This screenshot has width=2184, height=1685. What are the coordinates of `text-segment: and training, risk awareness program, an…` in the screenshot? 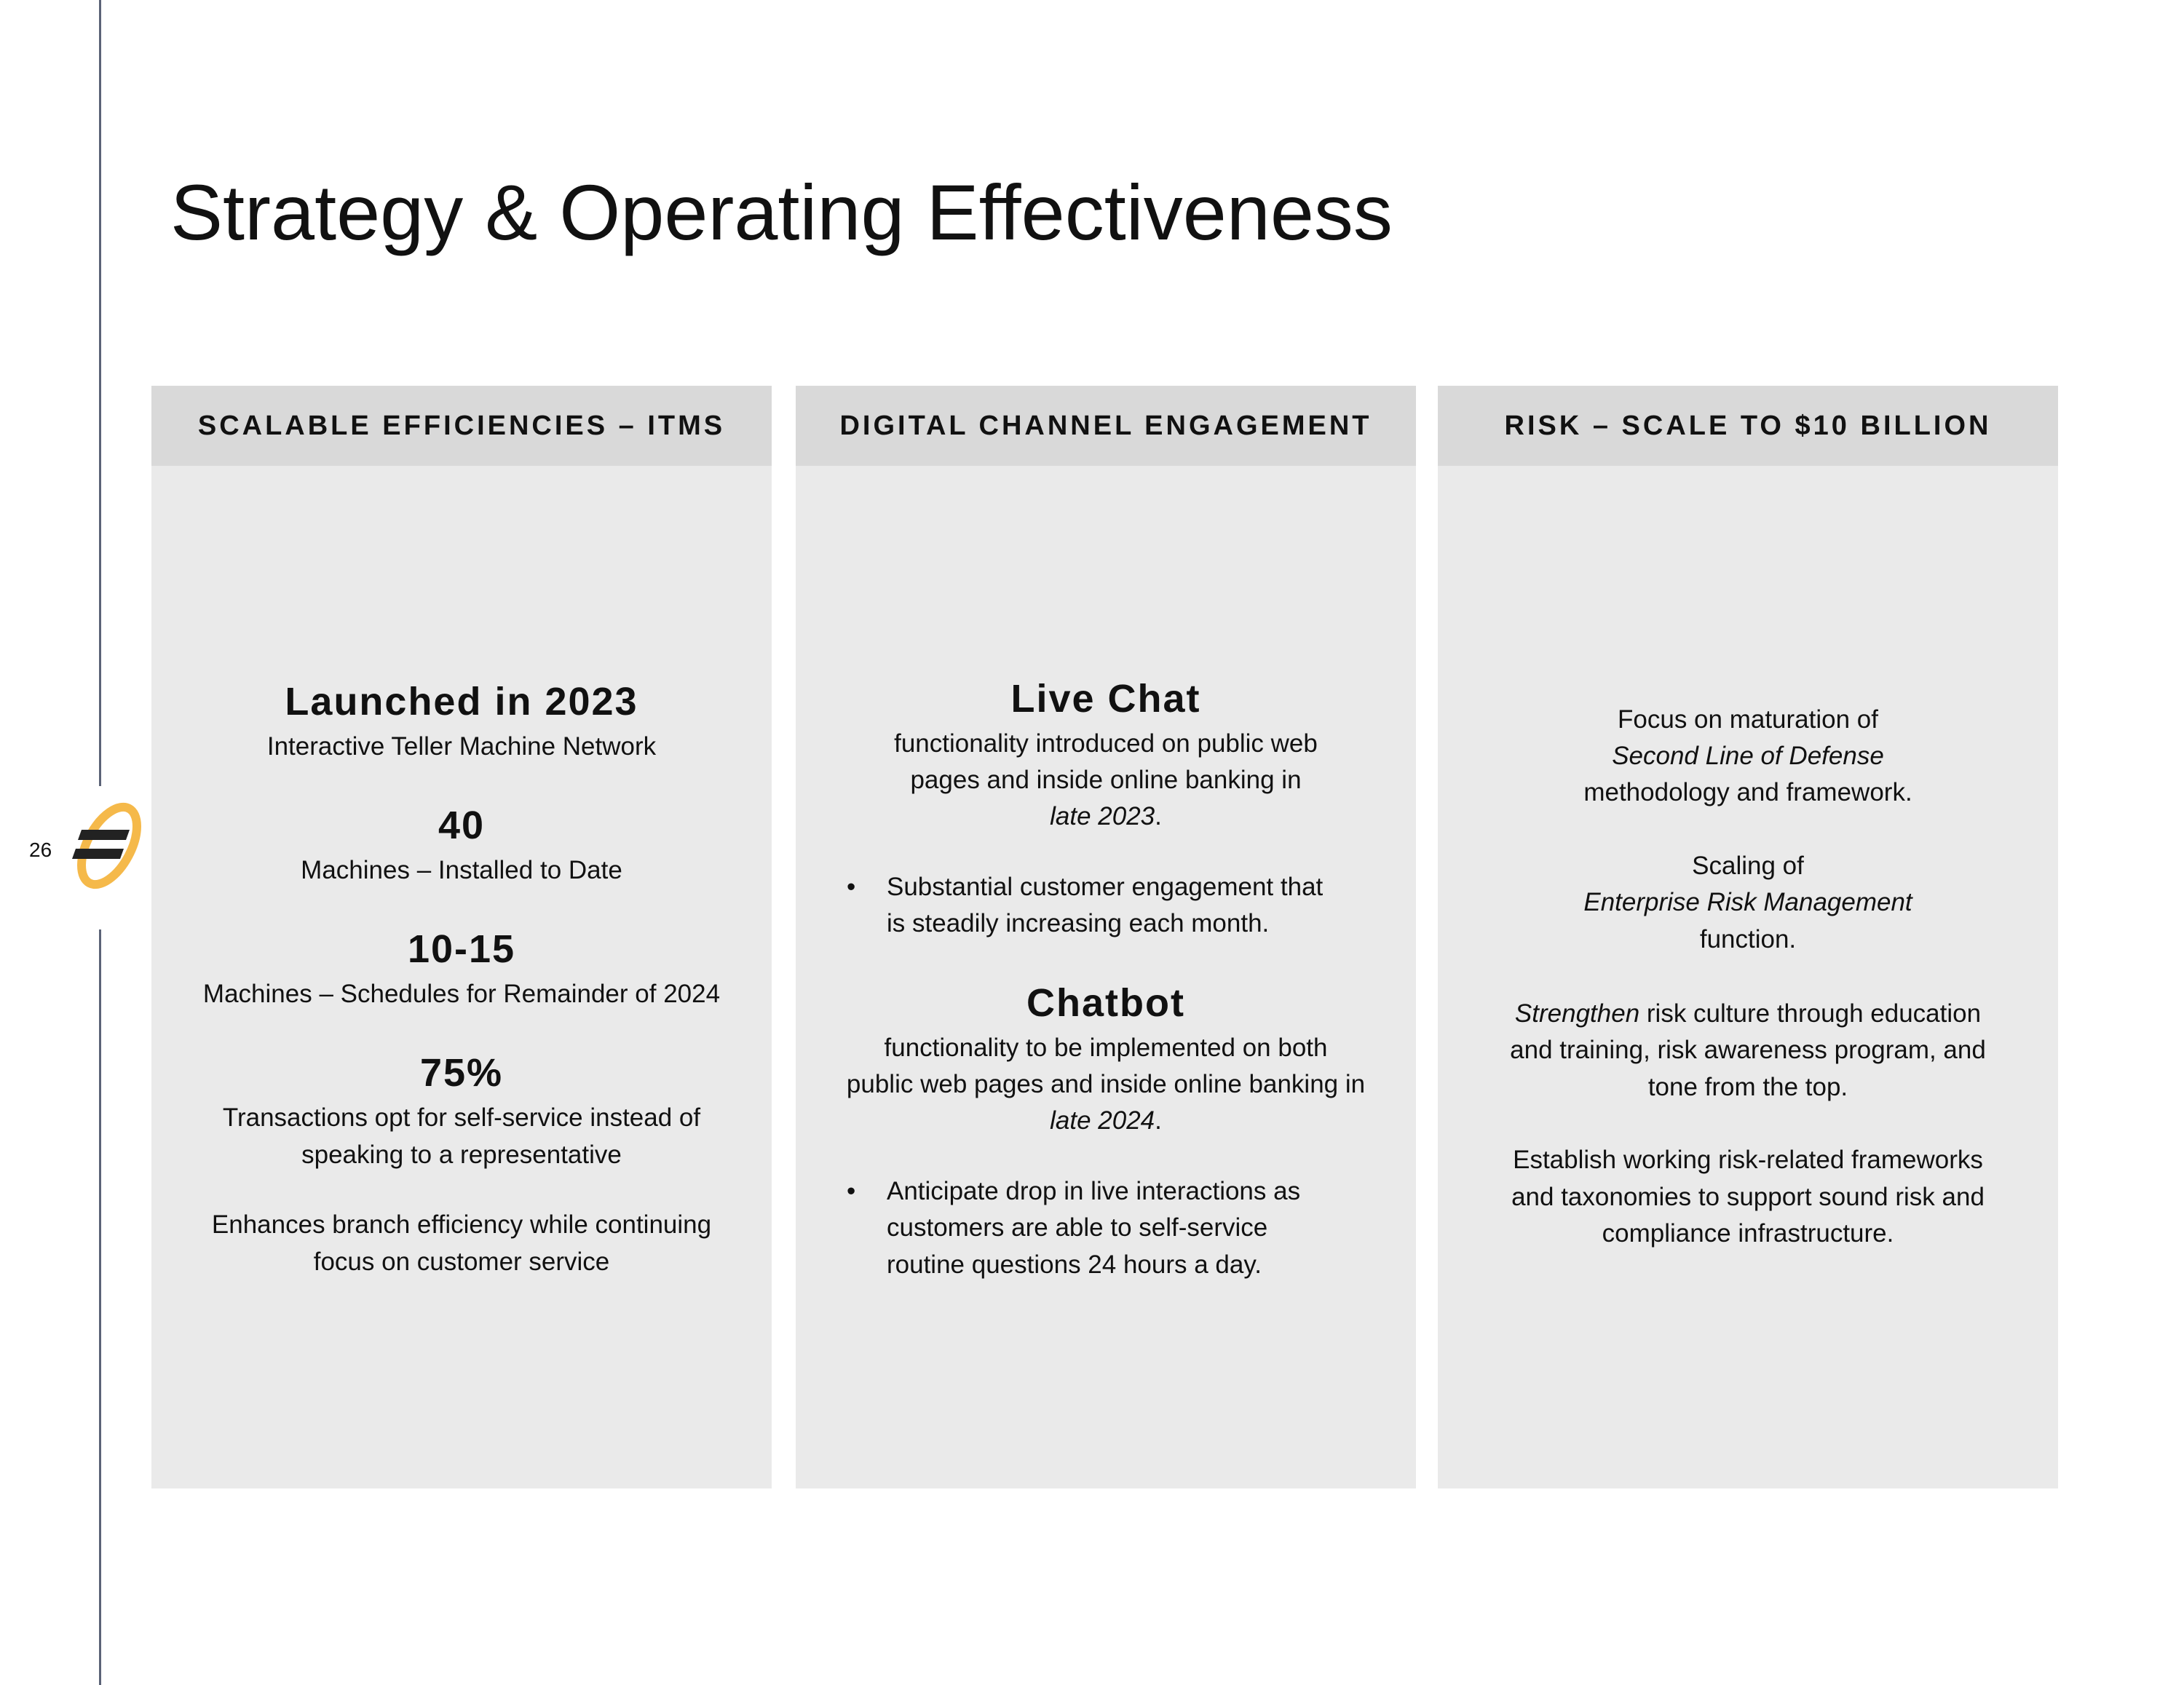 It's located at (1748, 1050).